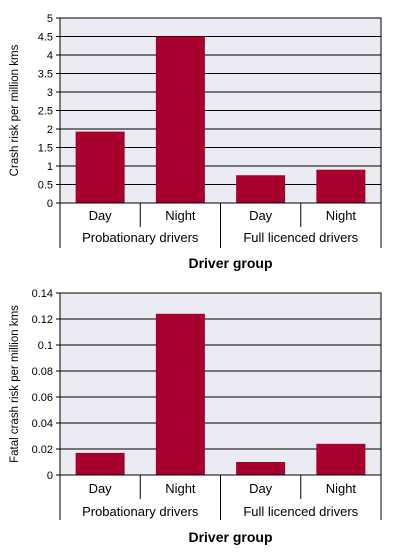  I want to click on y-tick-label: 0.14, so click(42, 294).